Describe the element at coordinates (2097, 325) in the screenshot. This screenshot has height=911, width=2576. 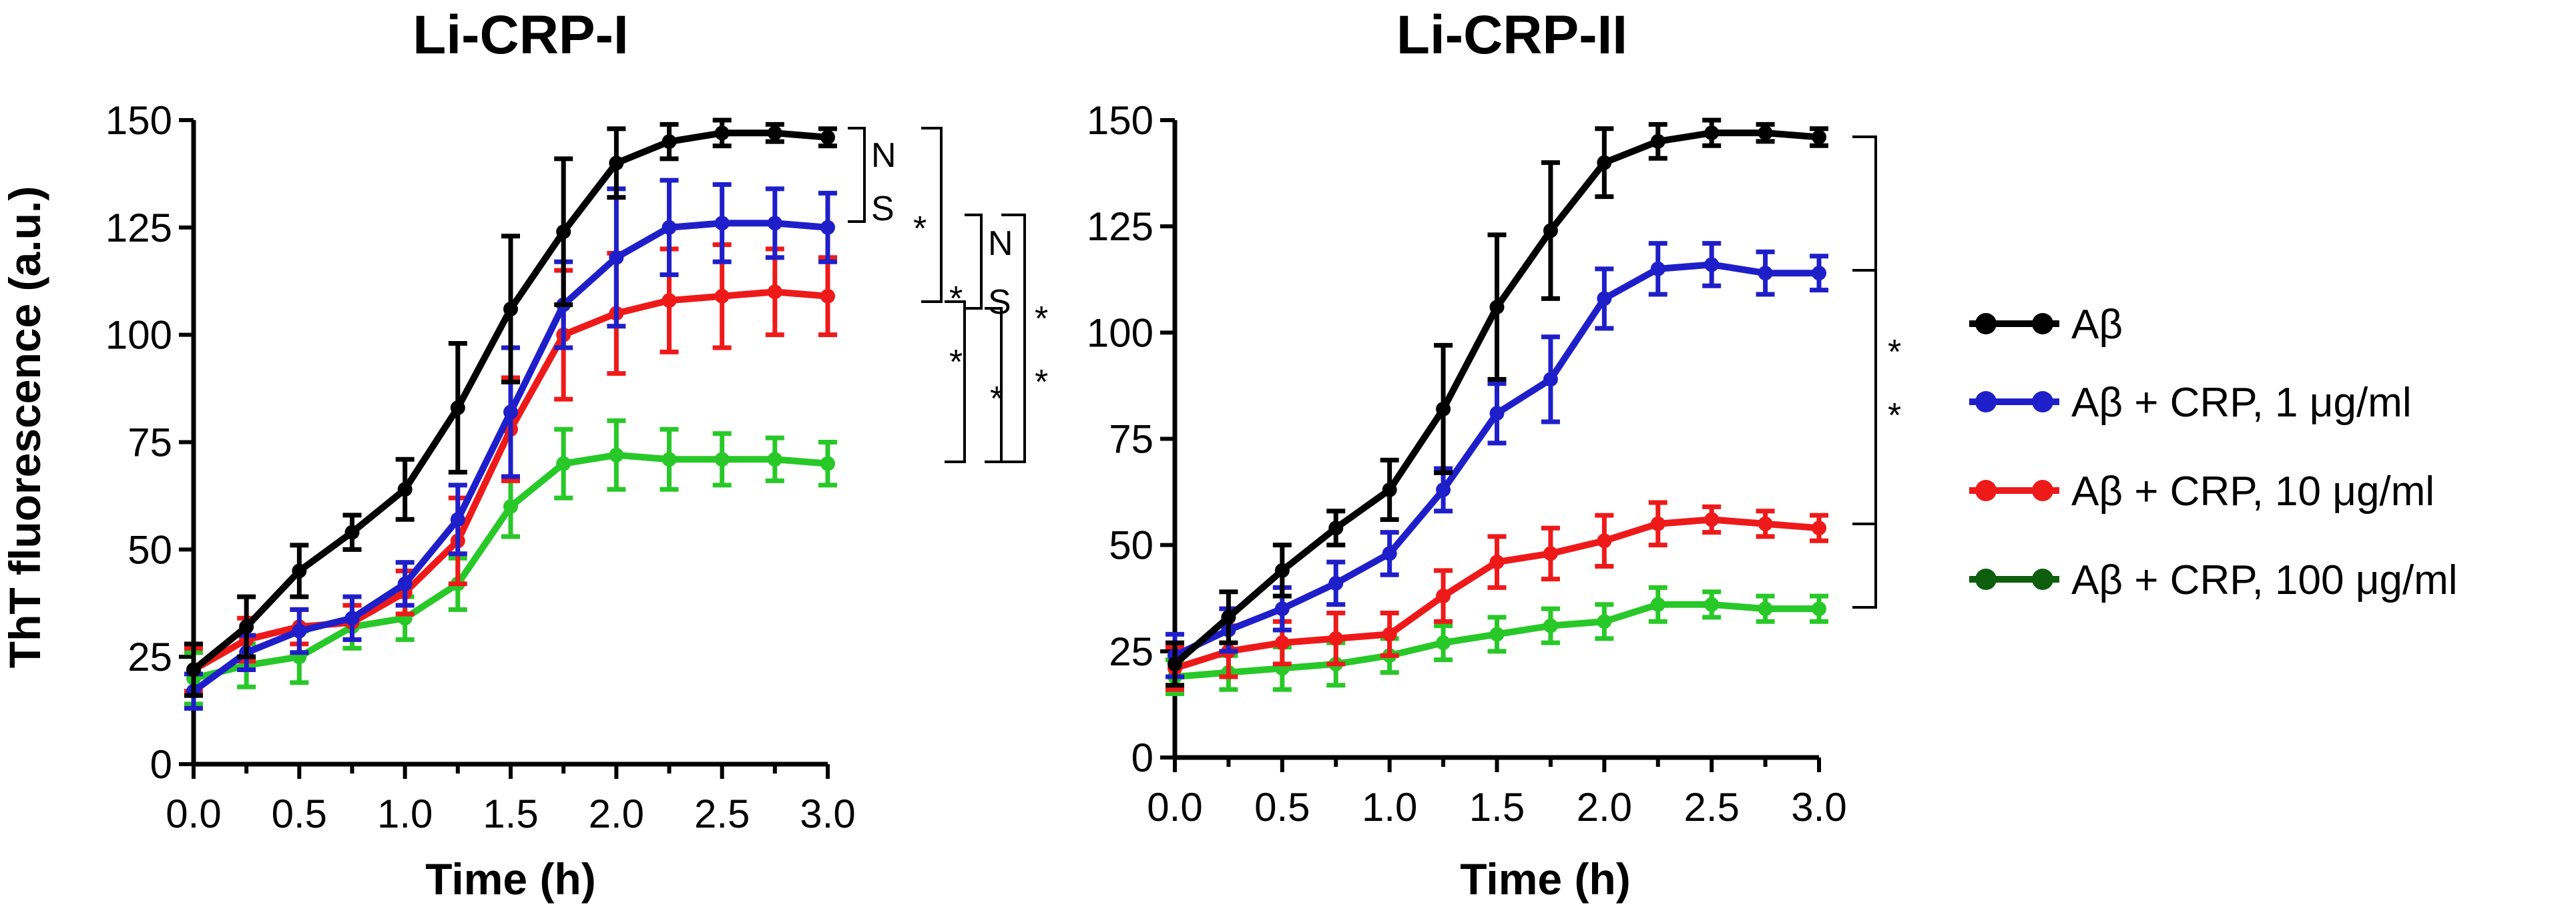
I see `legend-label: Aβ` at that location.